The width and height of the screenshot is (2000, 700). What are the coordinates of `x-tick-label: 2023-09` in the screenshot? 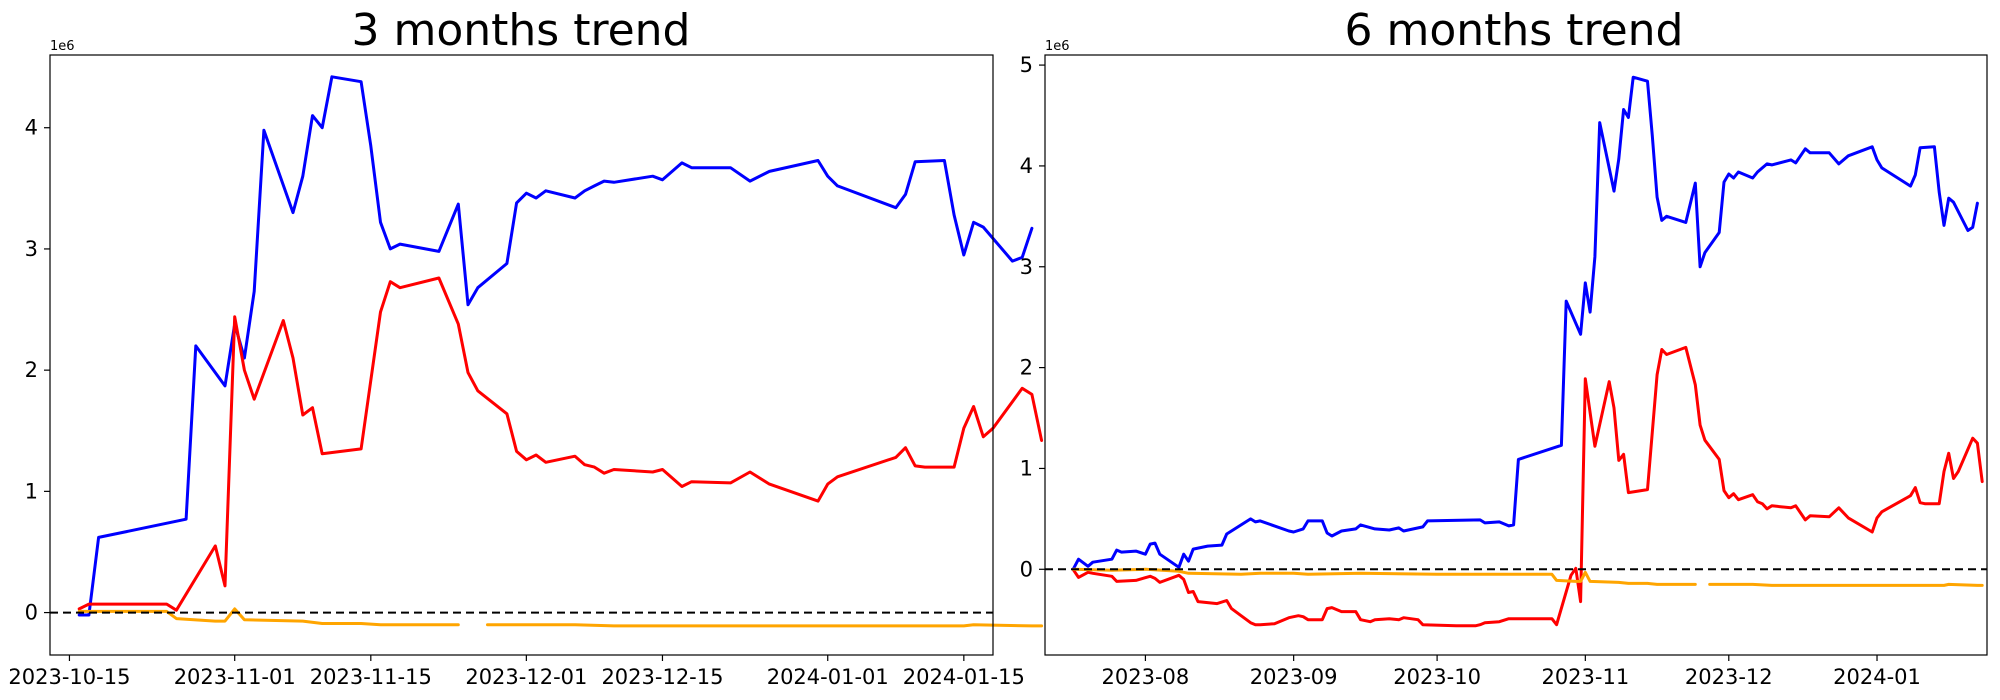 It's located at (1294, 677).